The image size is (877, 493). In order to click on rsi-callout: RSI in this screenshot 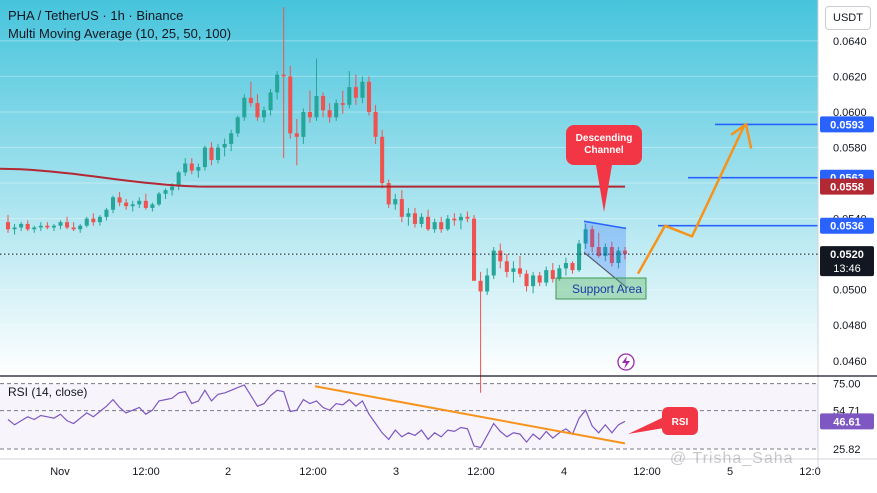, I will do `click(663, 421)`.